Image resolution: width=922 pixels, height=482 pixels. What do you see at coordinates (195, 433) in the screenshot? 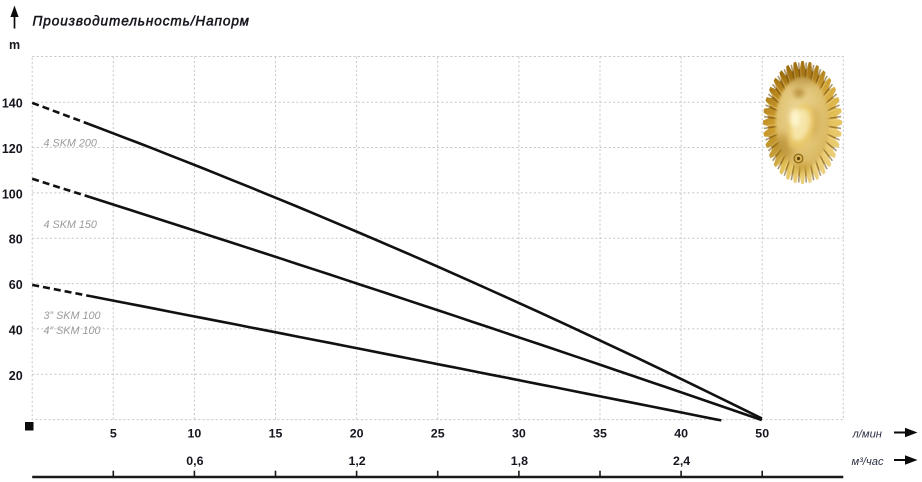
I see `svg-text: 10` at bounding box center [195, 433].